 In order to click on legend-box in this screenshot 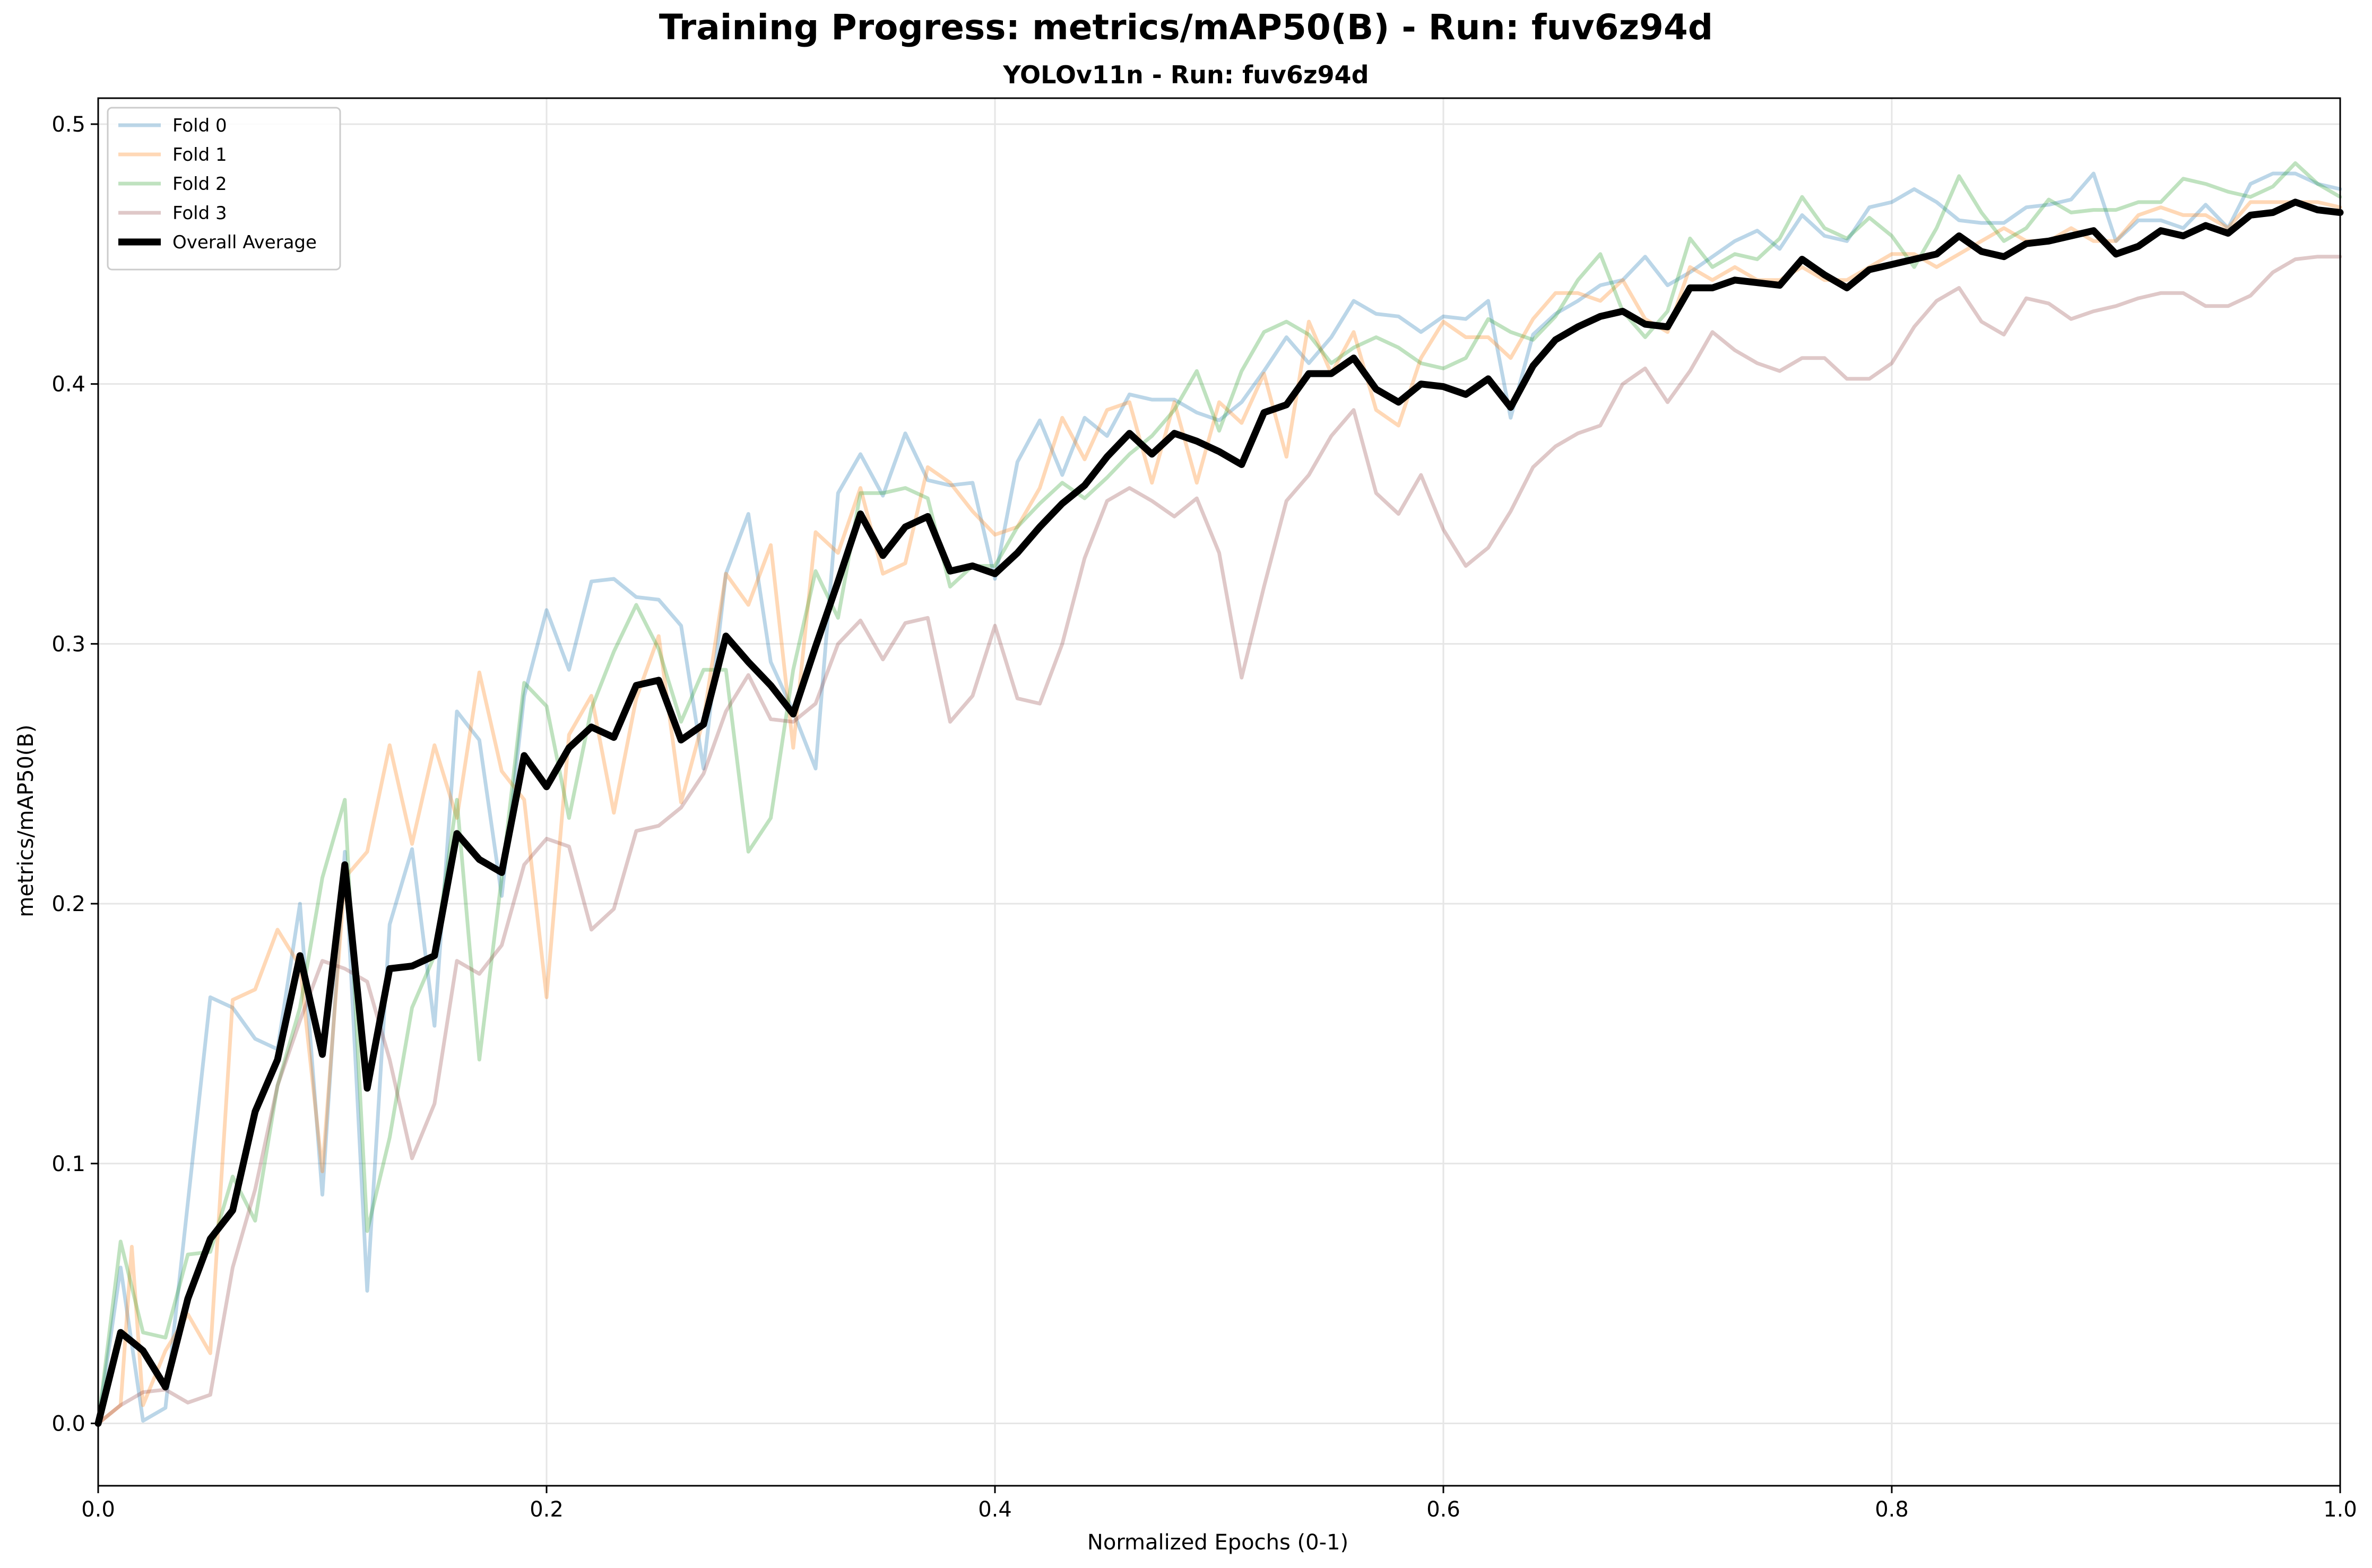, I will do `click(224, 189)`.